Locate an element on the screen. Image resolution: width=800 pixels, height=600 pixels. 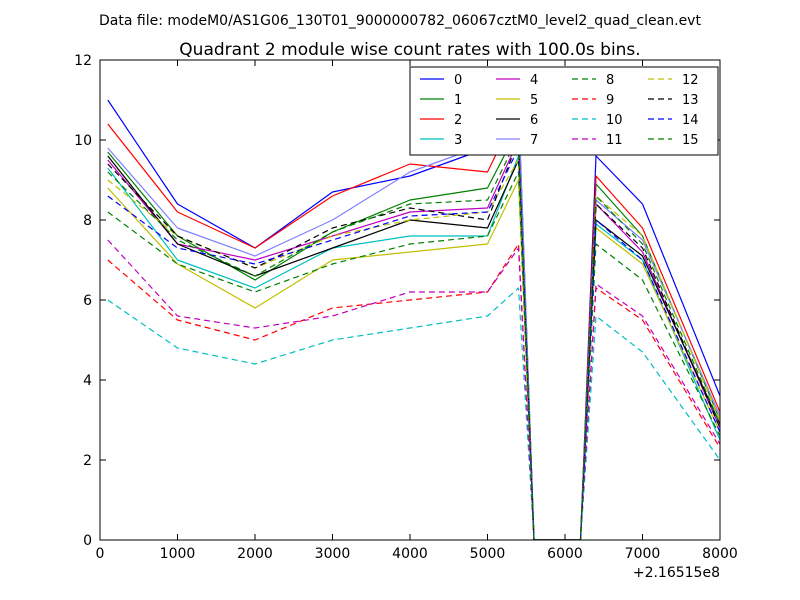
legend-label-4: 4 is located at coordinates (534, 80).